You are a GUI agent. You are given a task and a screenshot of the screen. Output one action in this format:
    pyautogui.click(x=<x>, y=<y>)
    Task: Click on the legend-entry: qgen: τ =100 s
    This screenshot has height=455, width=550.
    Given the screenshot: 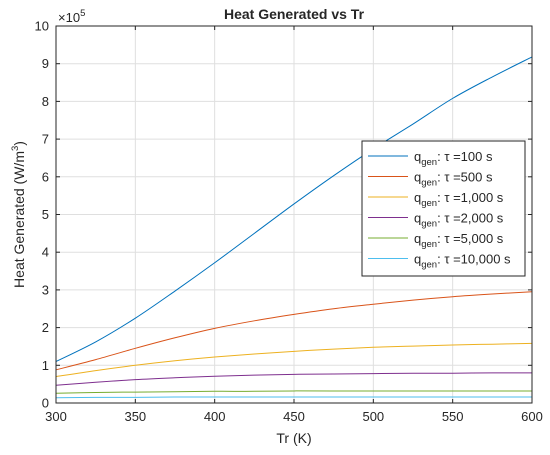 What is the action you would take?
    pyautogui.click(x=453, y=158)
    